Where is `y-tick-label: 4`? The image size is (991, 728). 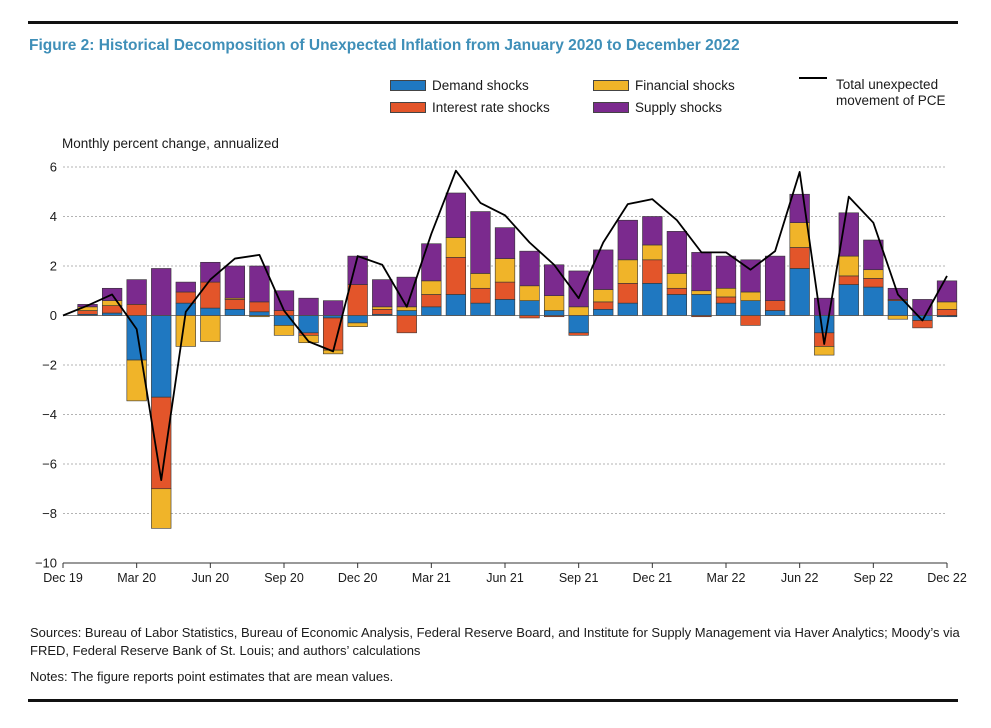
y-tick-label: 4 is located at coordinates (53, 216).